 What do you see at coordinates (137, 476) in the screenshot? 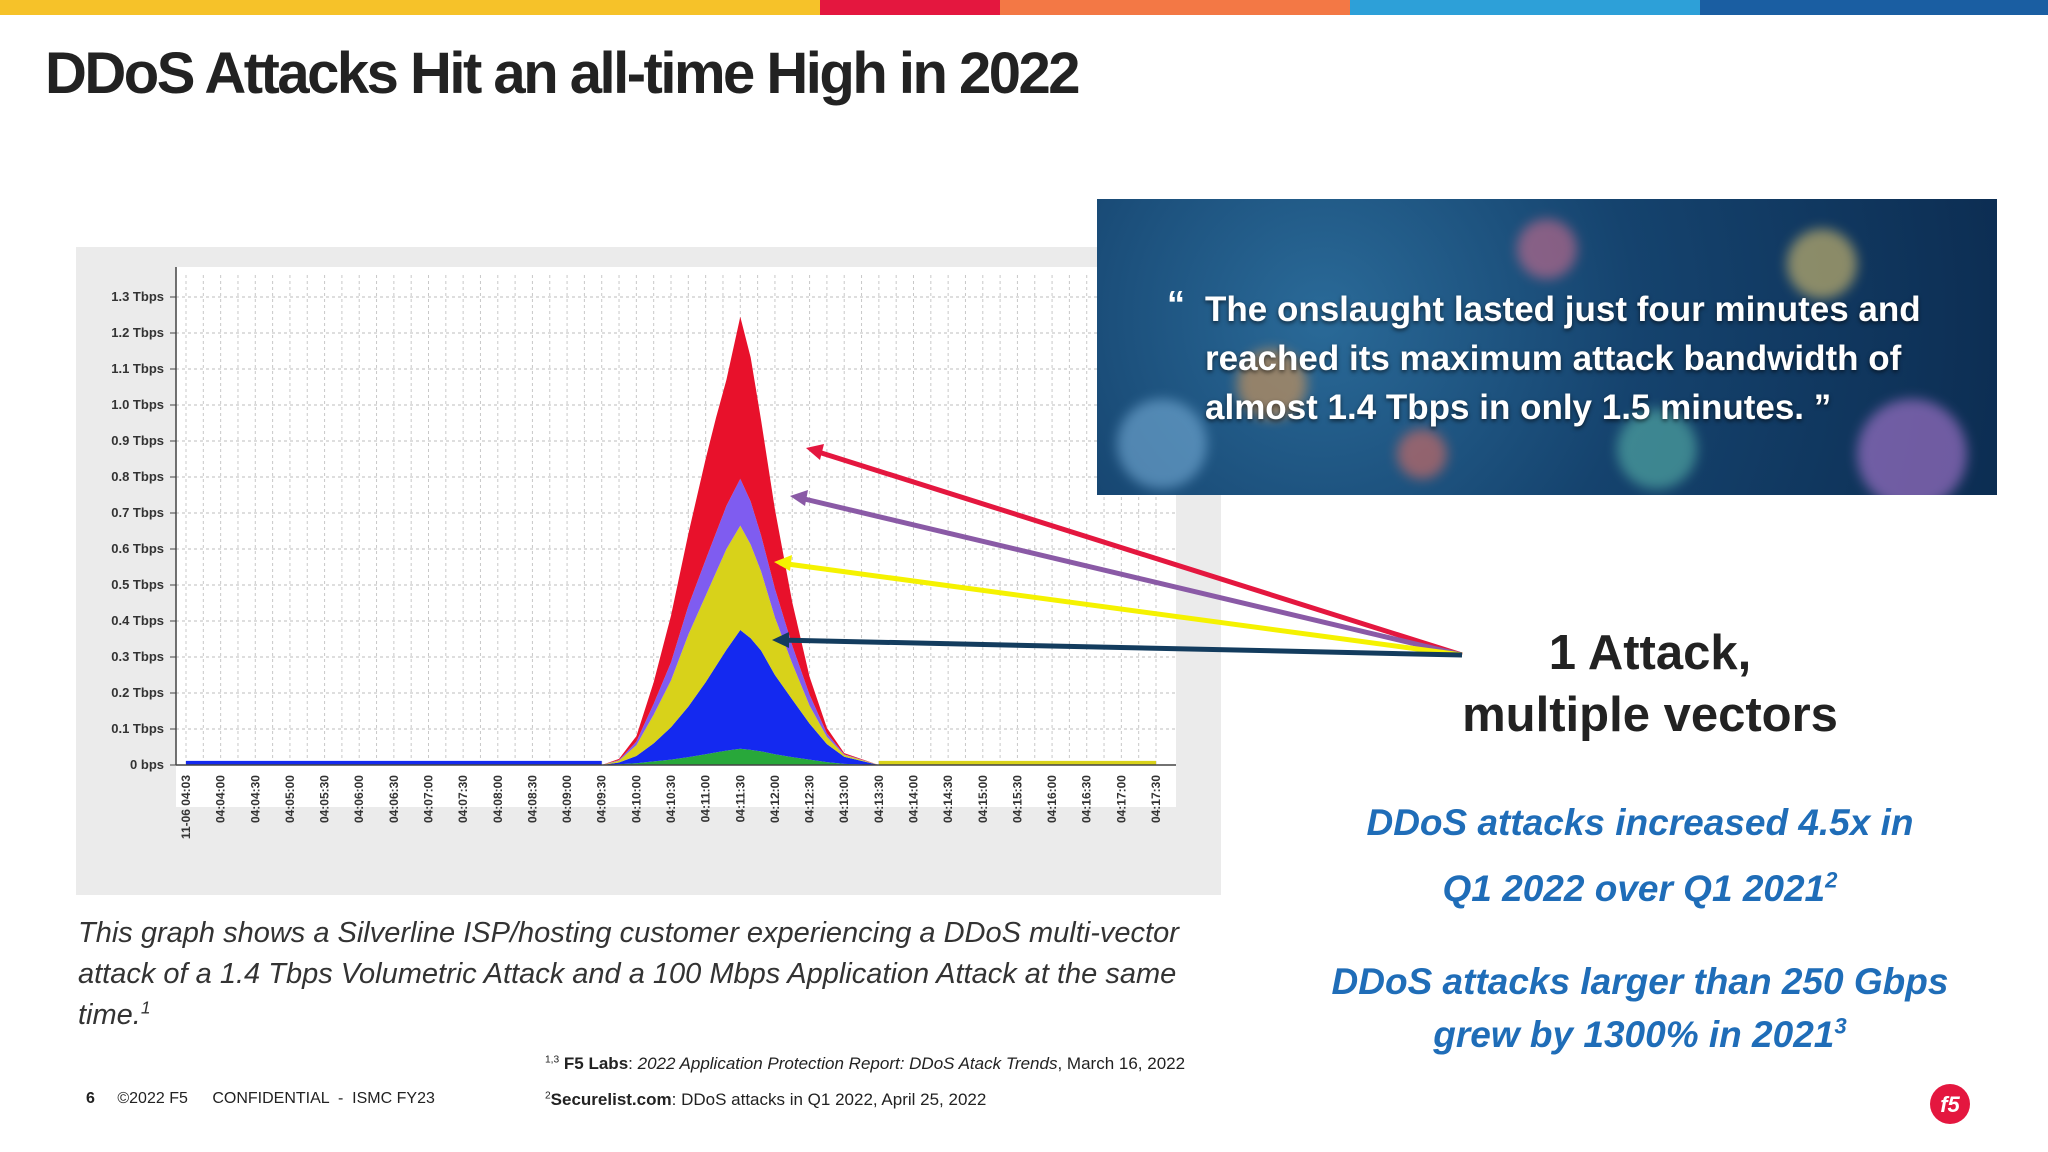
I see `y-tick-label: 0.8 Tbps` at bounding box center [137, 476].